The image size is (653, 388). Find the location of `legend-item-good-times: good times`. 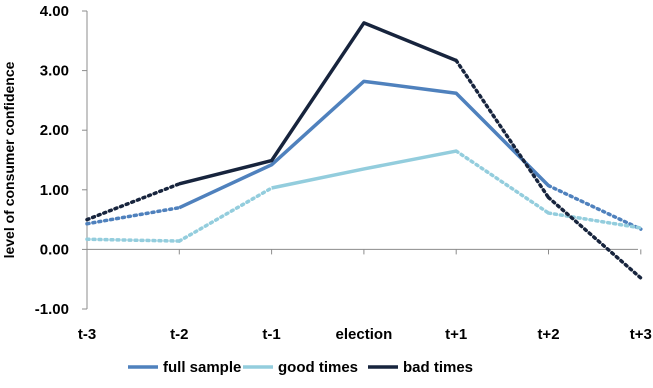

legend-item-good-times: good times is located at coordinates (300, 367).